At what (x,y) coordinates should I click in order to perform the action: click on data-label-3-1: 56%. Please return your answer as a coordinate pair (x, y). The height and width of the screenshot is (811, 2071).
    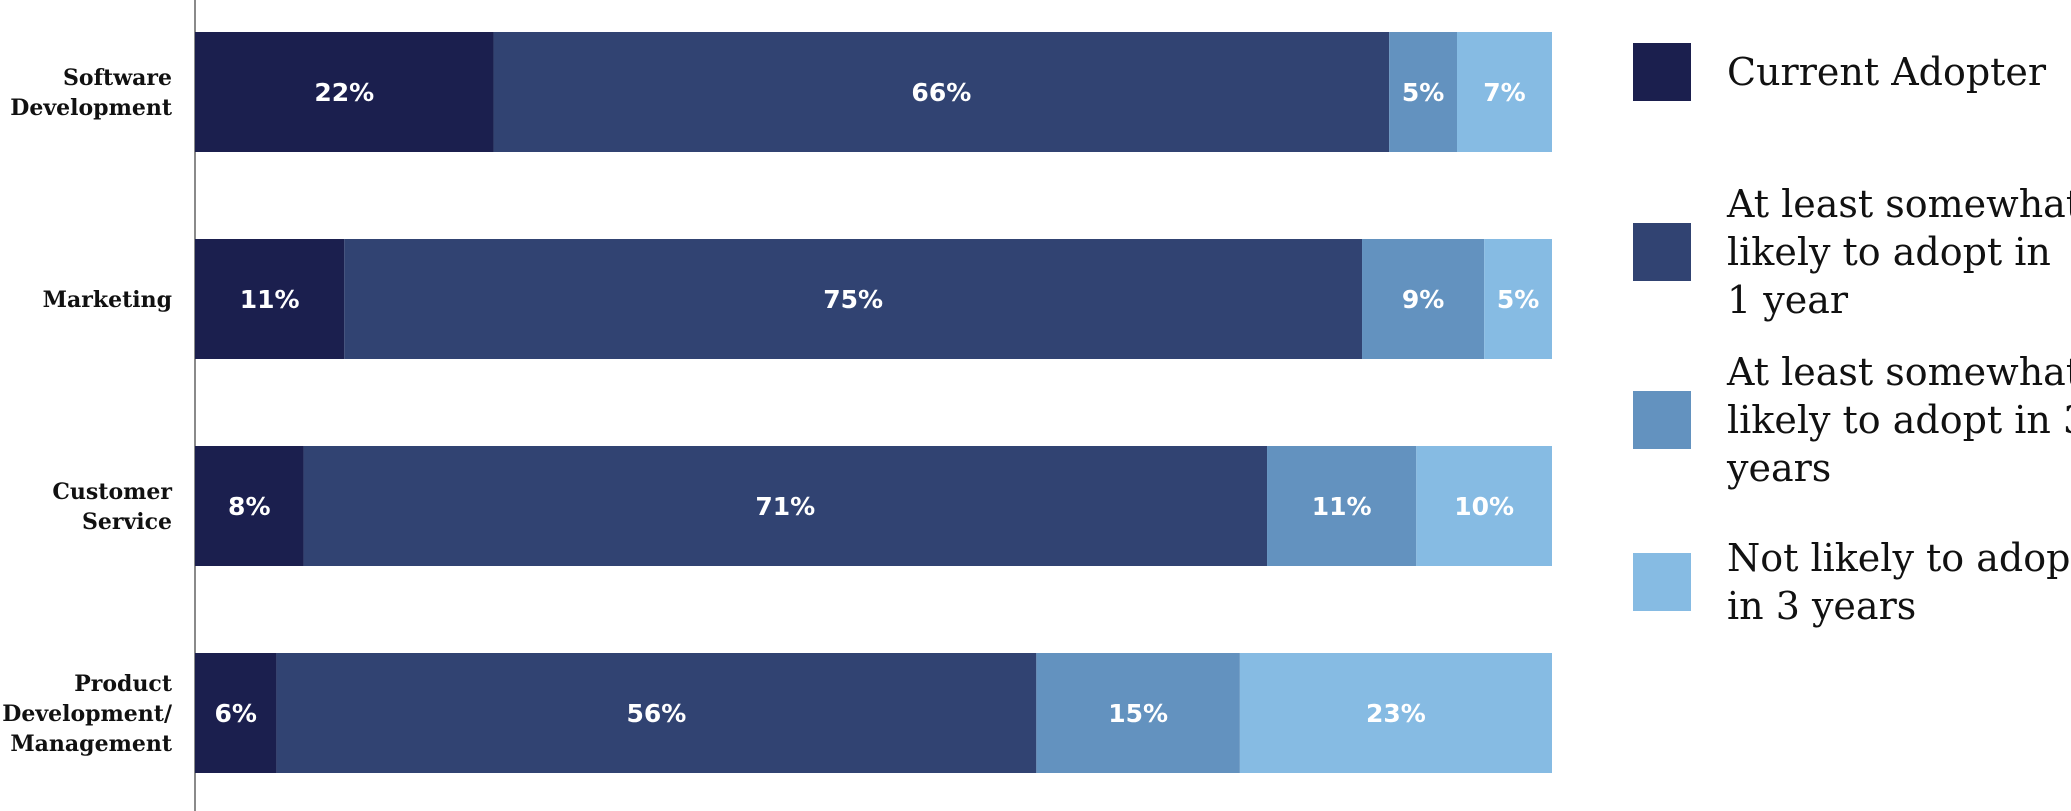
    Looking at the image, I should click on (656, 713).